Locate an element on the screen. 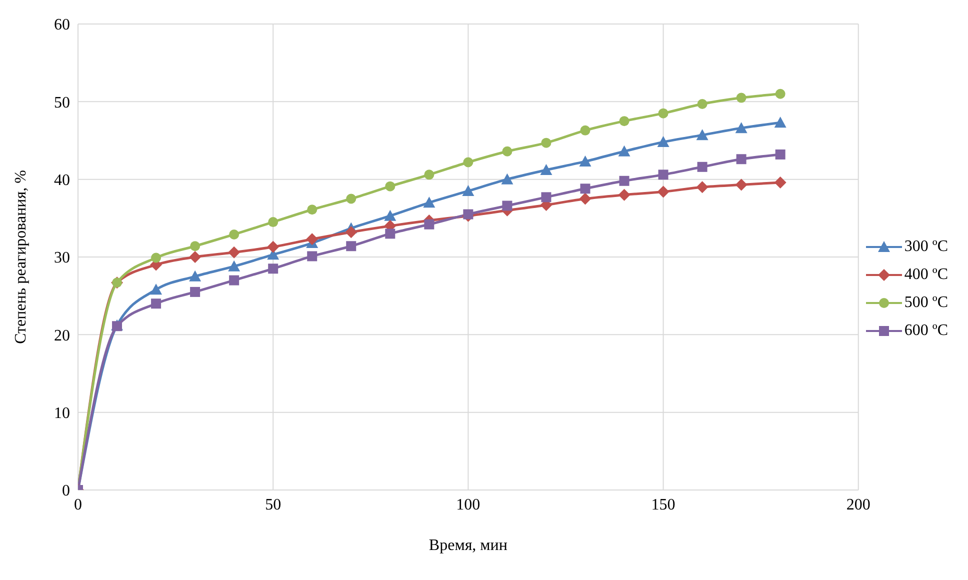 The width and height of the screenshot is (968, 580). y-axis-title: Степень реагирования, % is located at coordinates (21, 257).